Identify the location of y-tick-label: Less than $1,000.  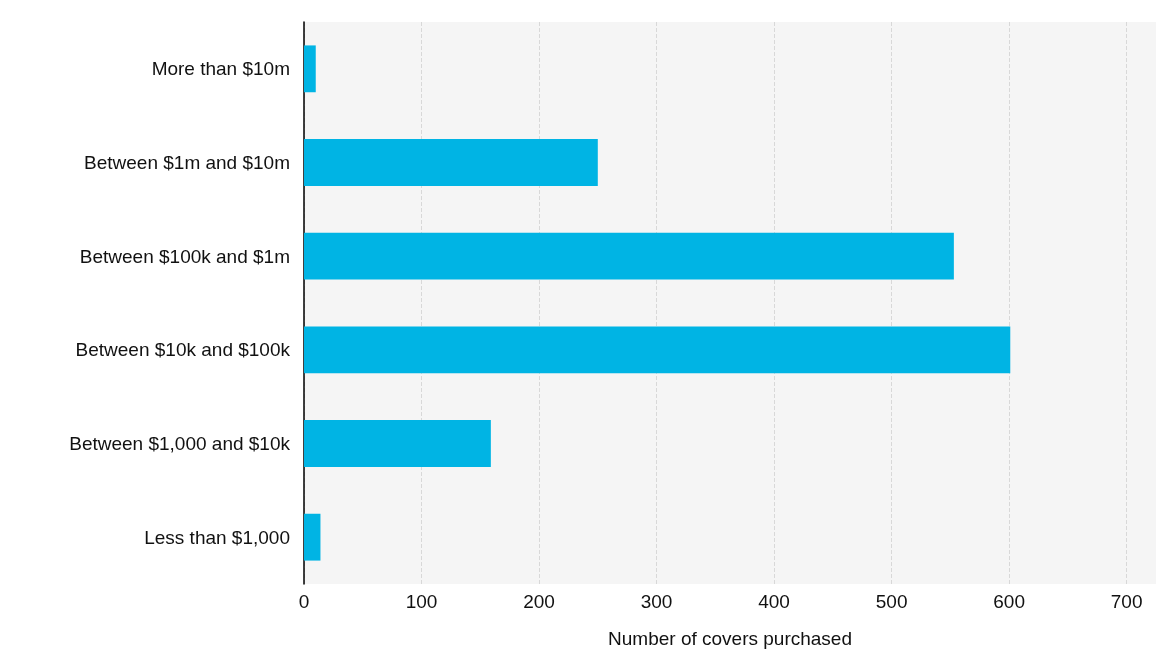
(217, 537).